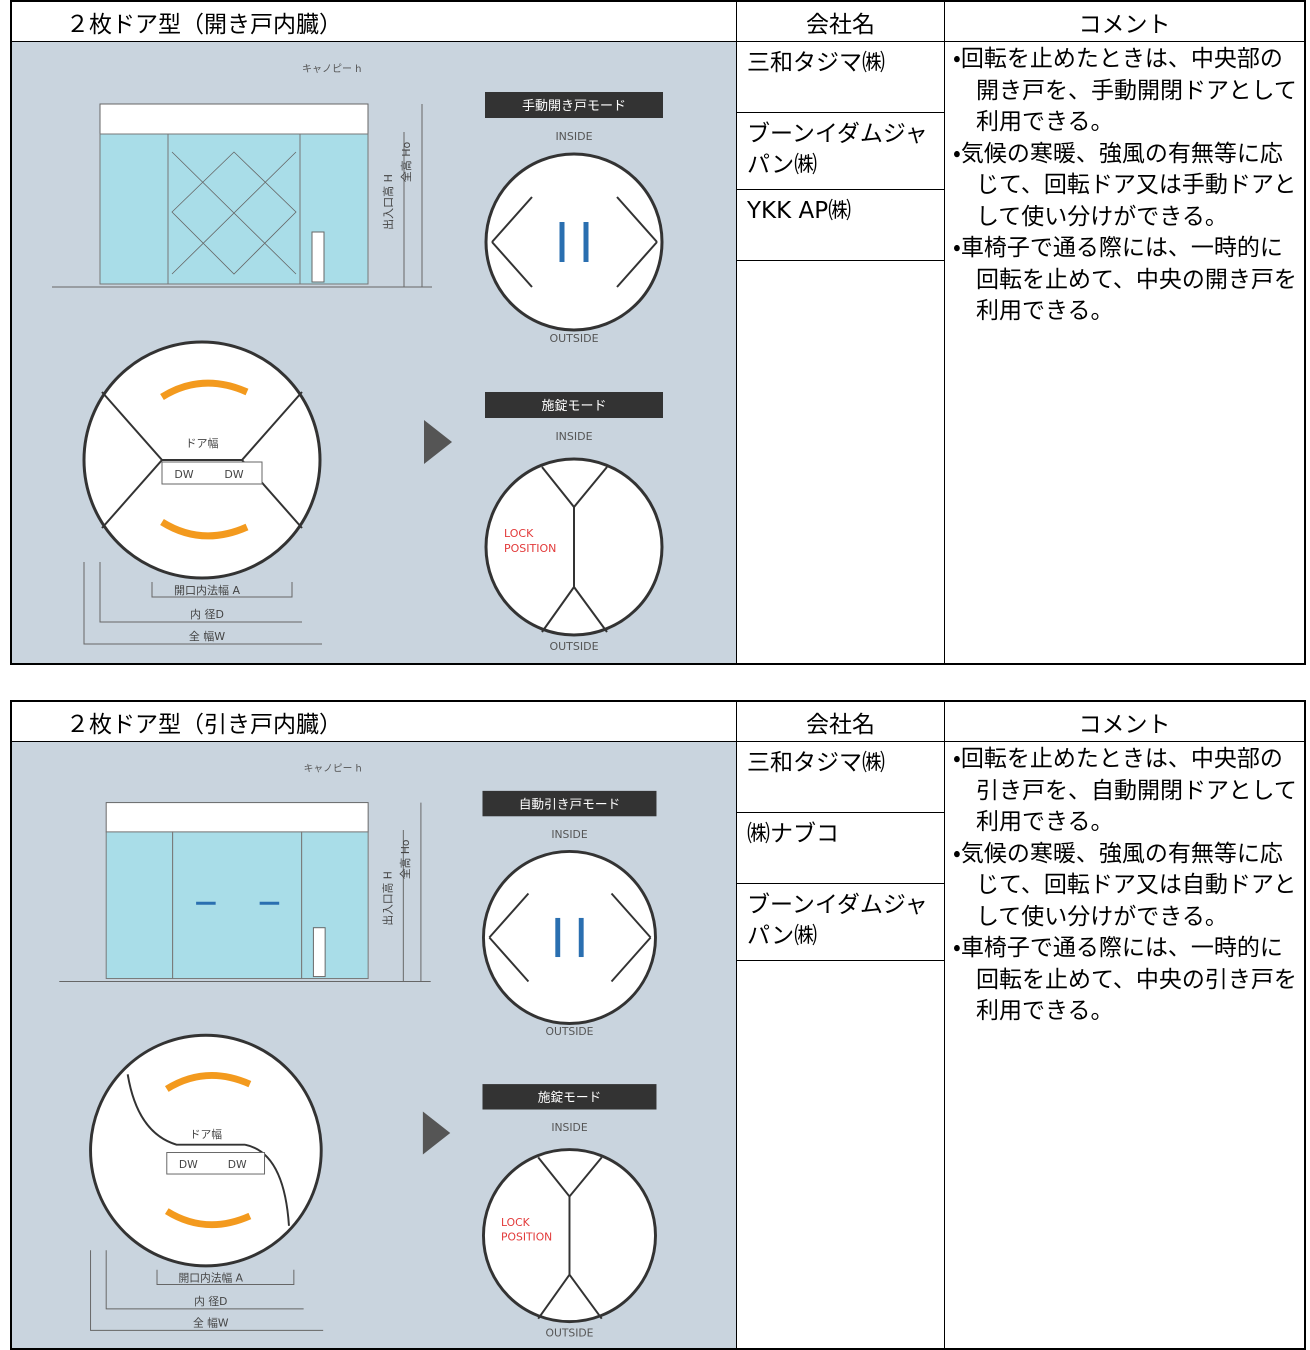  I want to click on label: 自動引き戸モード, so click(569, 803).